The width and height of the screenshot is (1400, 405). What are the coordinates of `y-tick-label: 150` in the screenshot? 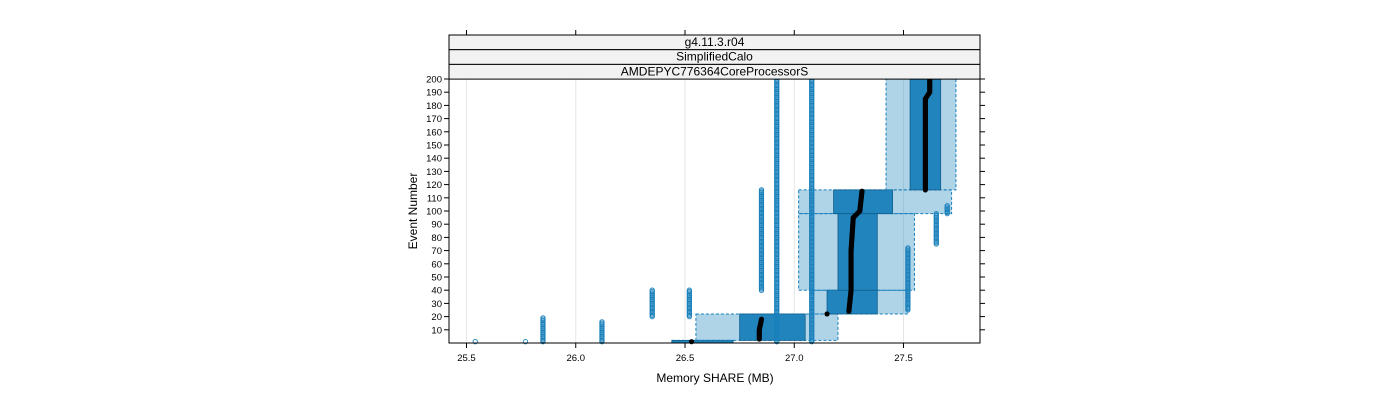 It's located at (434, 146).